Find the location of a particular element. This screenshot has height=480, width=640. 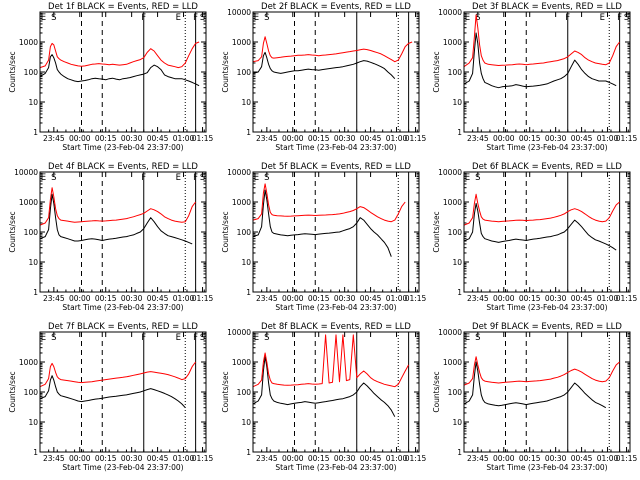

panel-title: Det 2f BLACK = Events, RED = LLD is located at coordinates (336, 7).